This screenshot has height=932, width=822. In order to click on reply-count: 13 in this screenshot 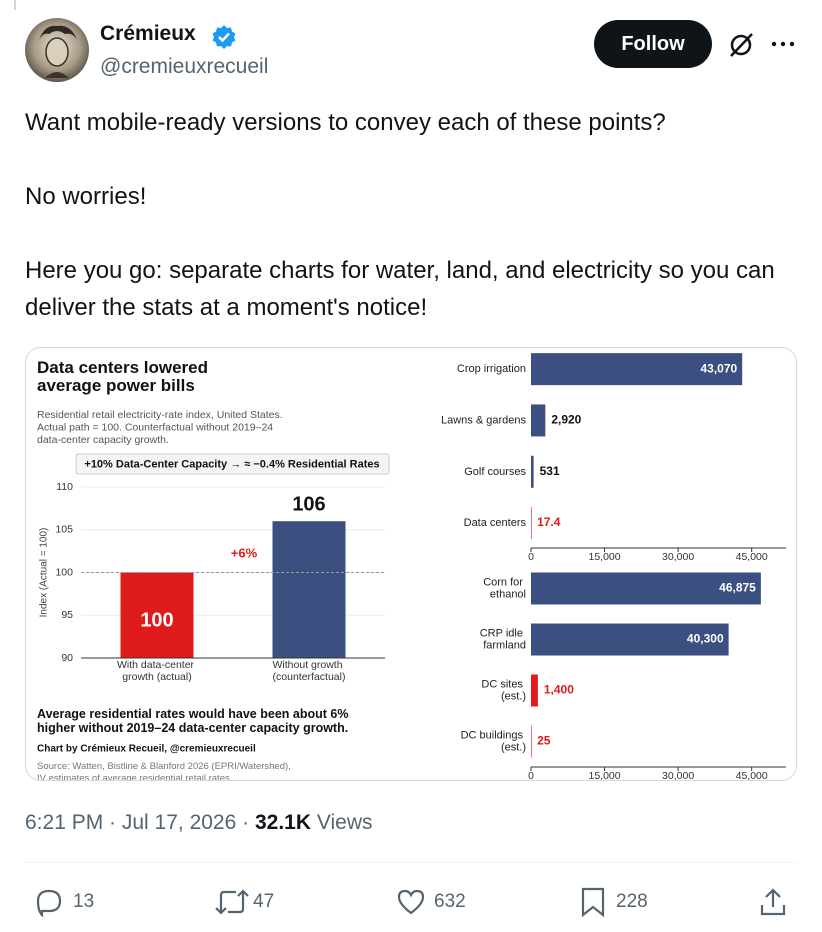, I will do `click(84, 901)`.